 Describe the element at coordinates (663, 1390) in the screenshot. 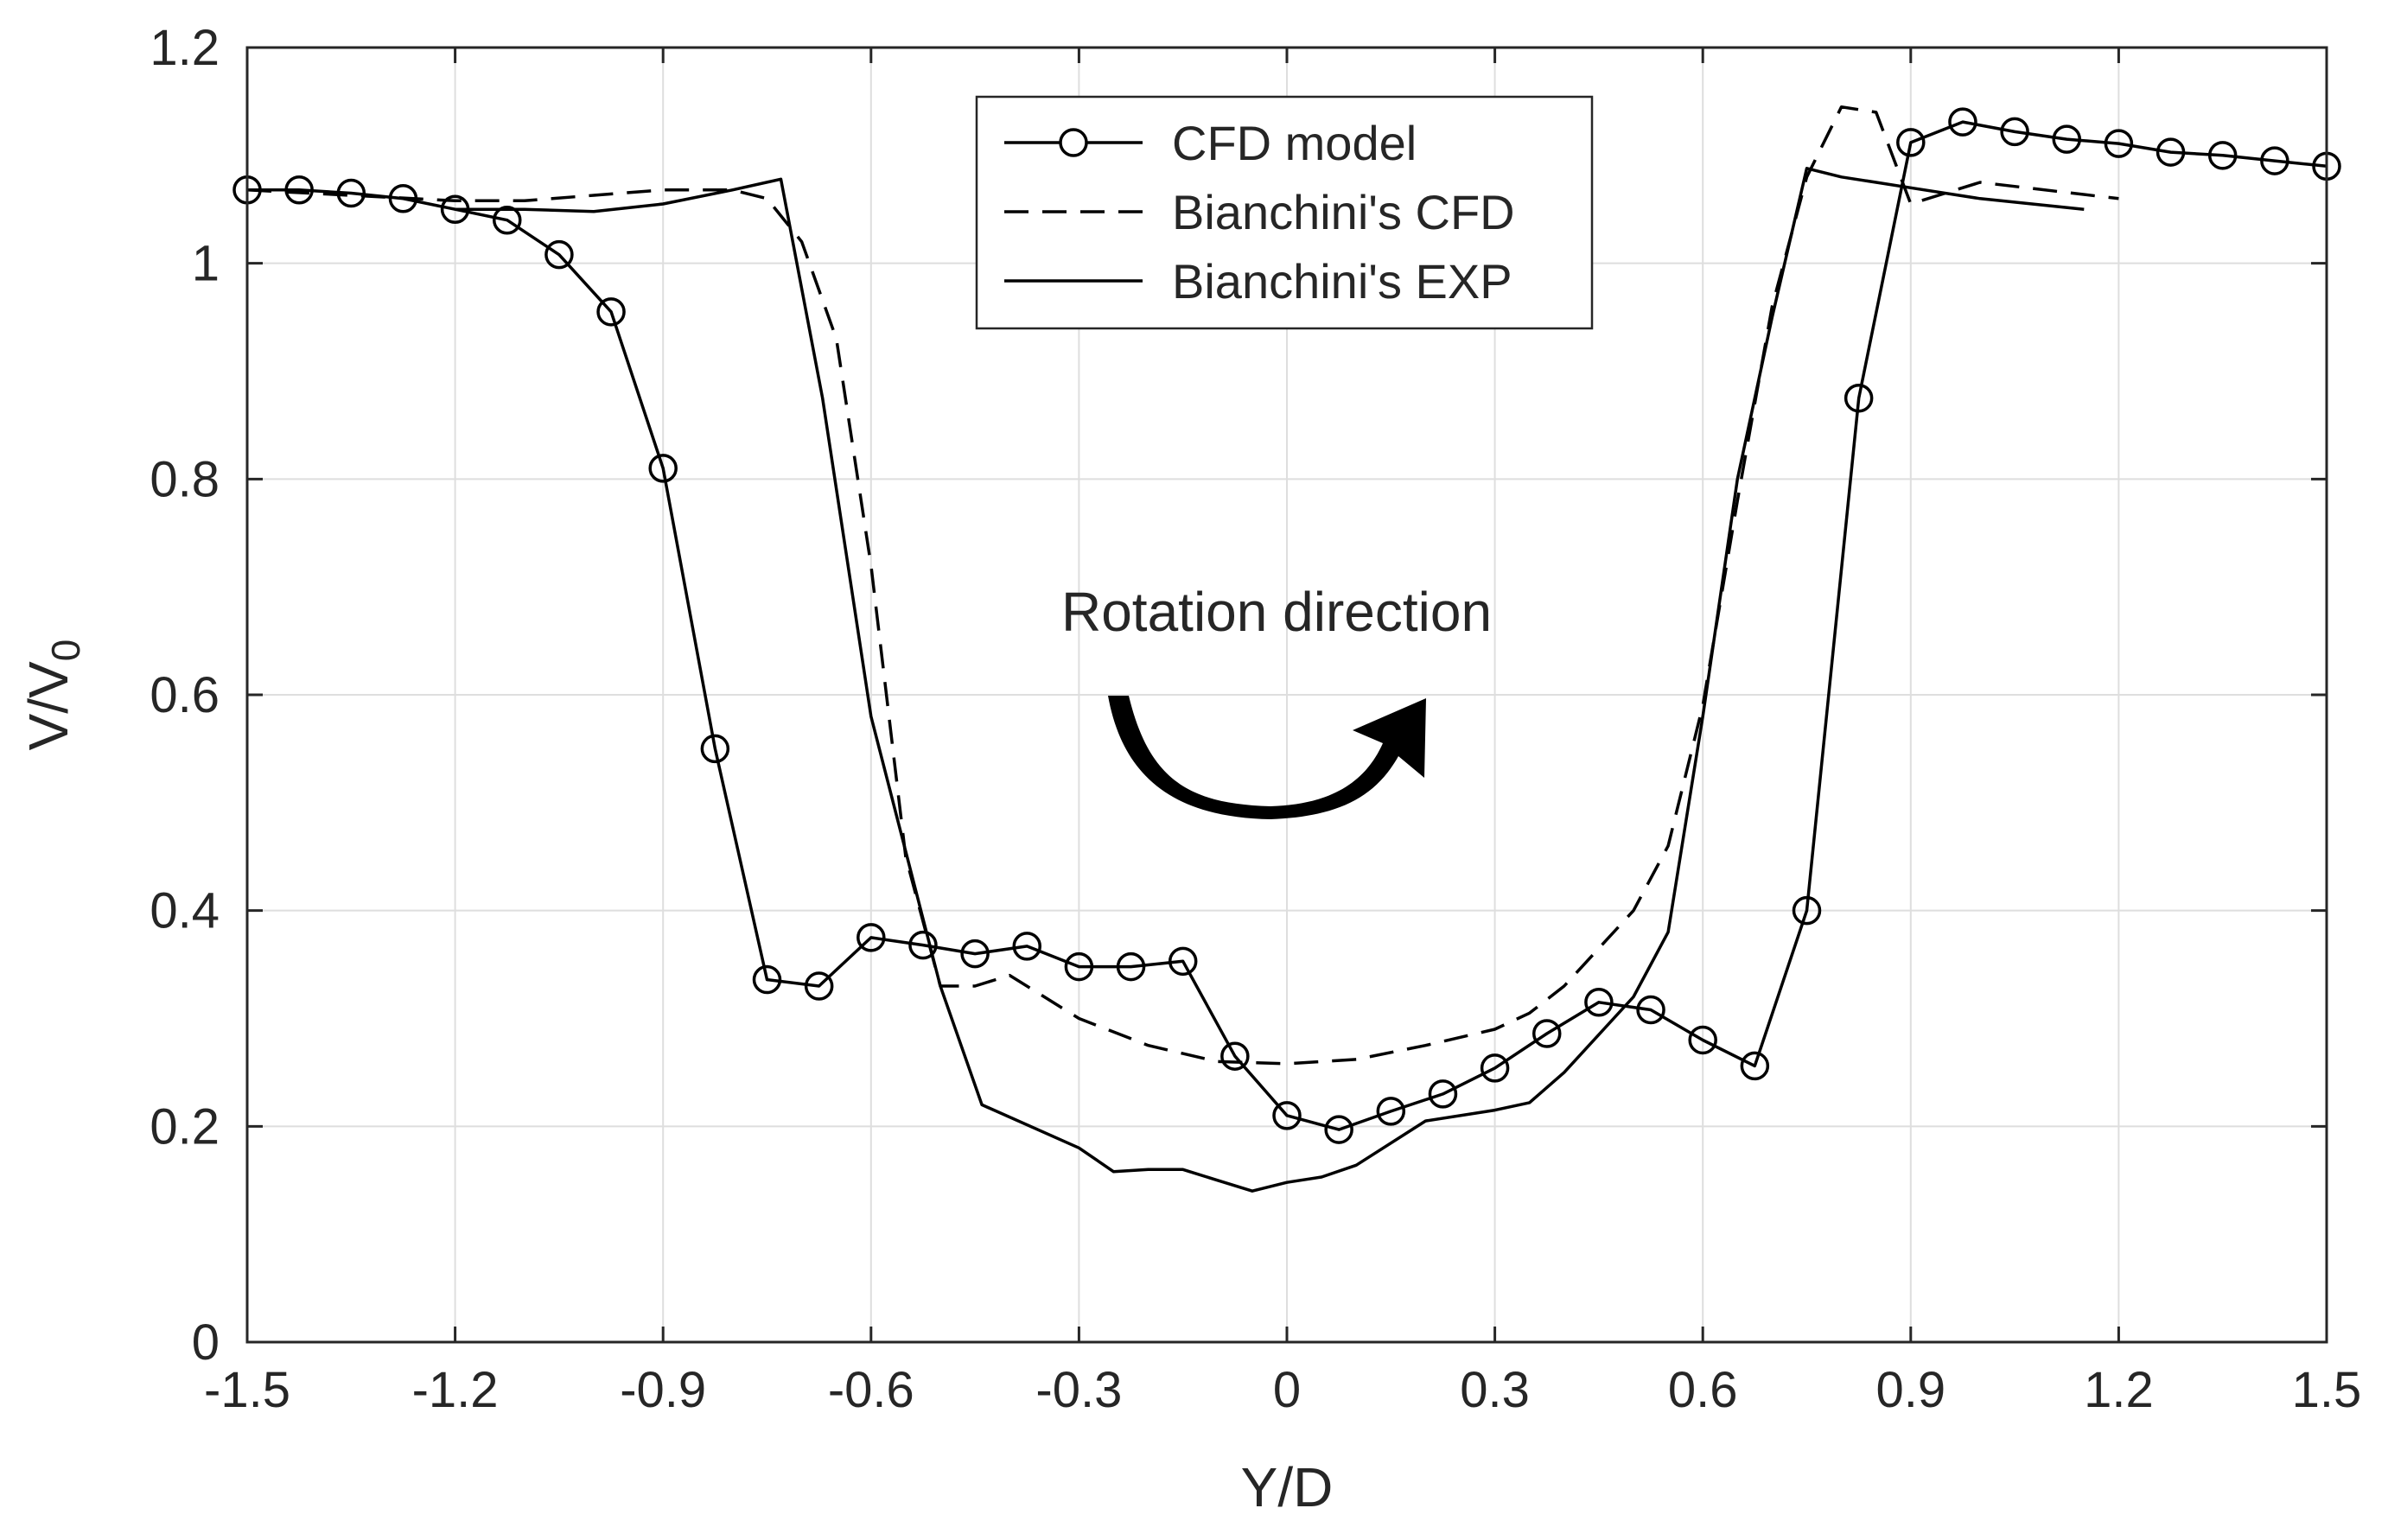

I see `x-tick-label: -0.9` at that location.